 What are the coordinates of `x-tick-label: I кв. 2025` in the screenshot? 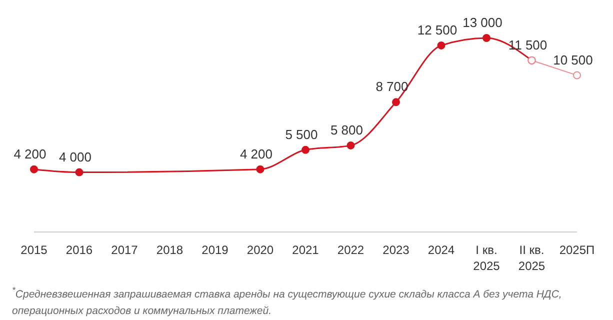 It's located at (486, 258).